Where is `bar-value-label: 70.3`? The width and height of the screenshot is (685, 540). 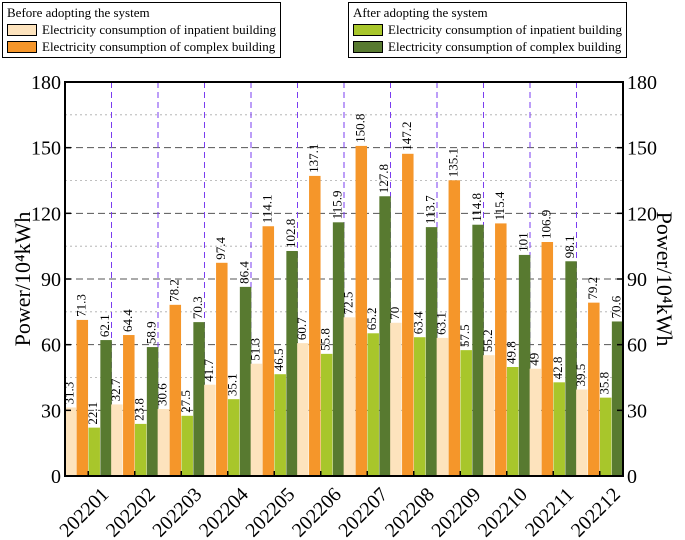 bar-value-label: 70.3 is located at coordinates (197, 307).